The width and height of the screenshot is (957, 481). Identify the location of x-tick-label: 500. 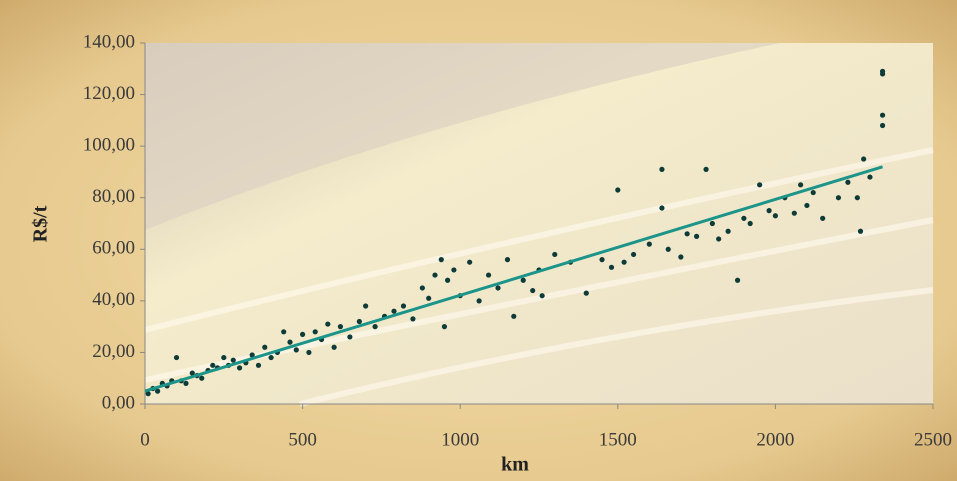
(302, 439).